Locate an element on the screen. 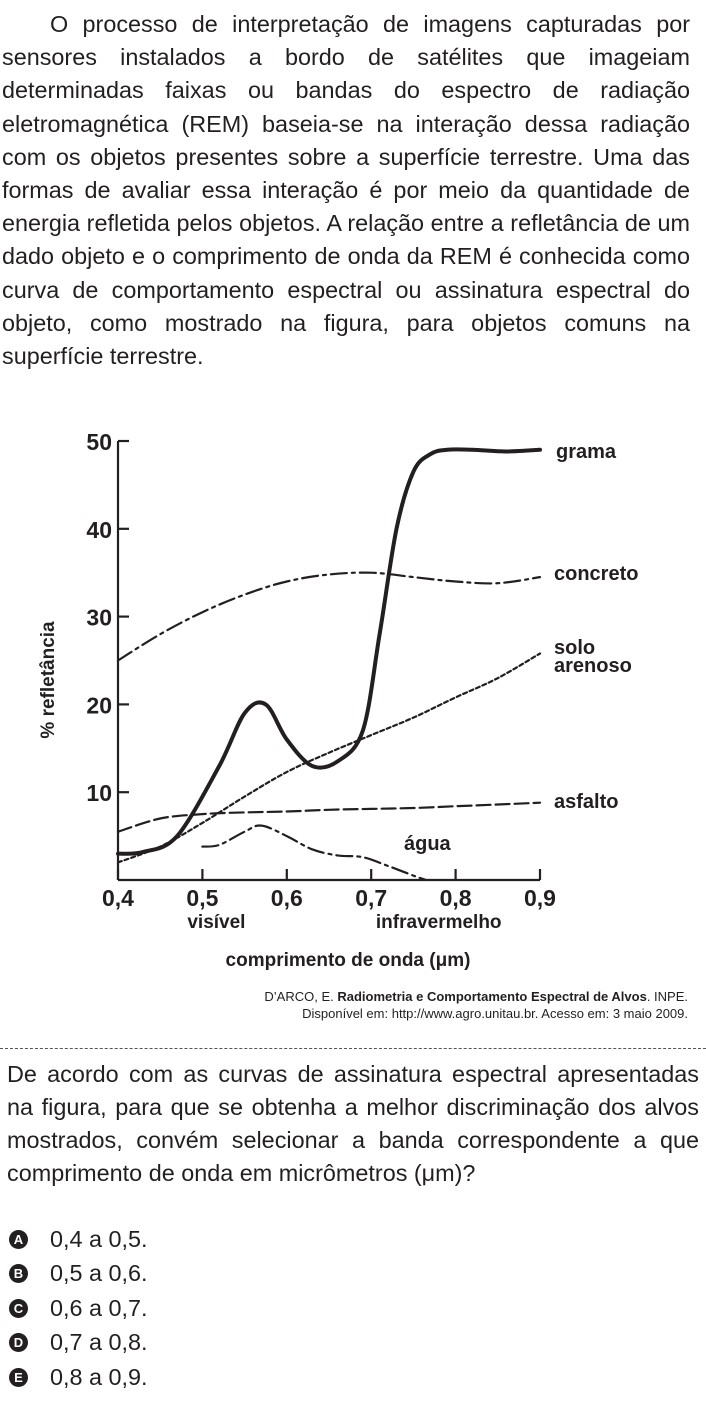  x-tick-label: 0,7 is located at coordinates (371, 898).